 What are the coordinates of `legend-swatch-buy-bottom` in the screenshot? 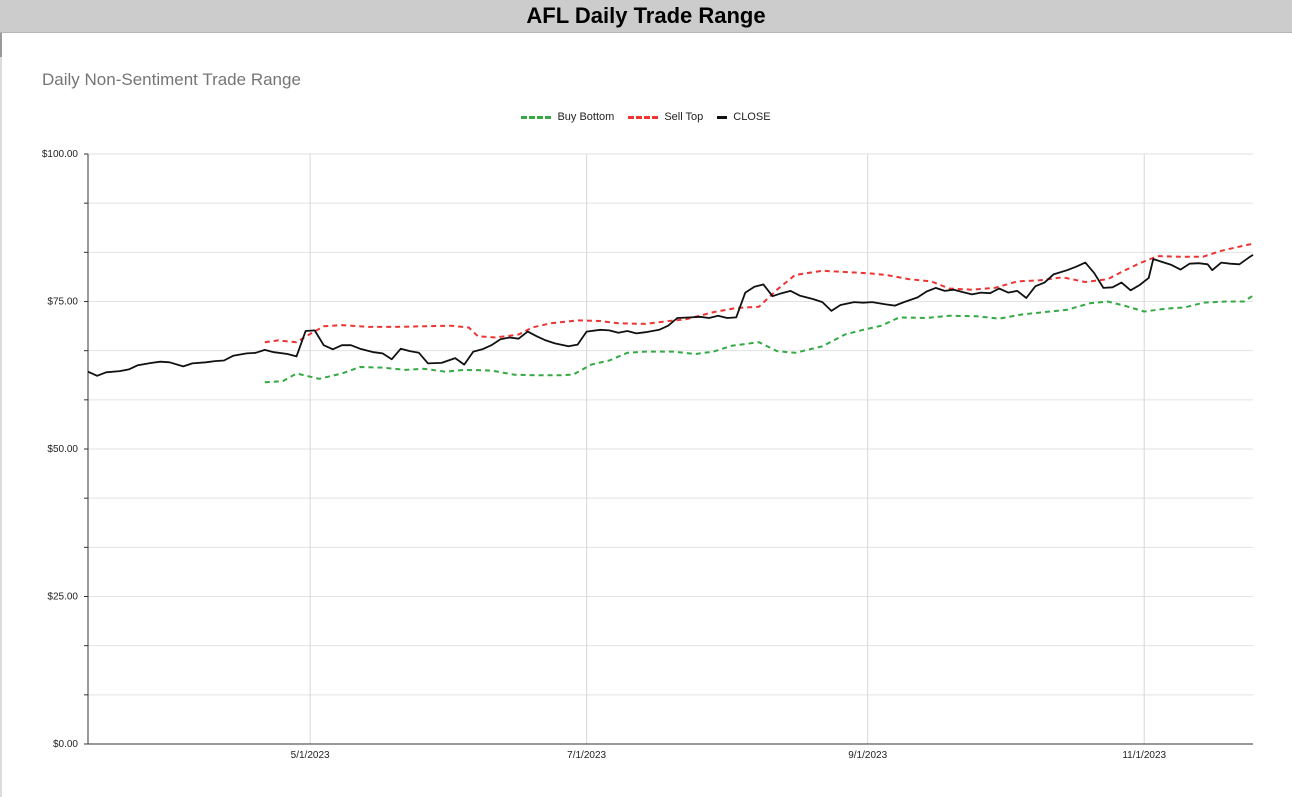 It's located at (536, 117).